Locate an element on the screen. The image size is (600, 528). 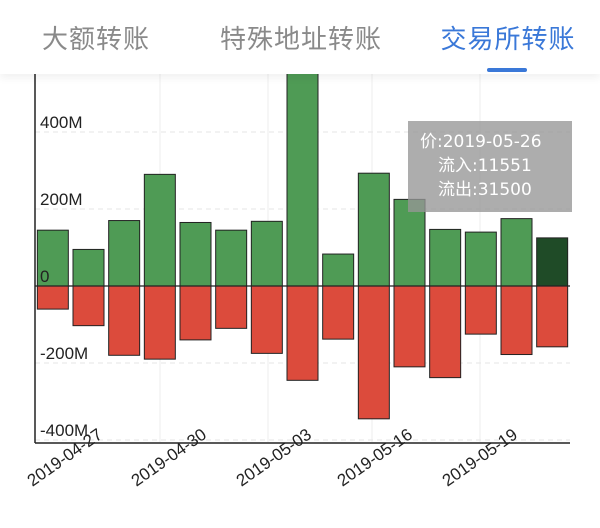
x-tick-label: 2019-05-16 is located at coordinates (375, 457).